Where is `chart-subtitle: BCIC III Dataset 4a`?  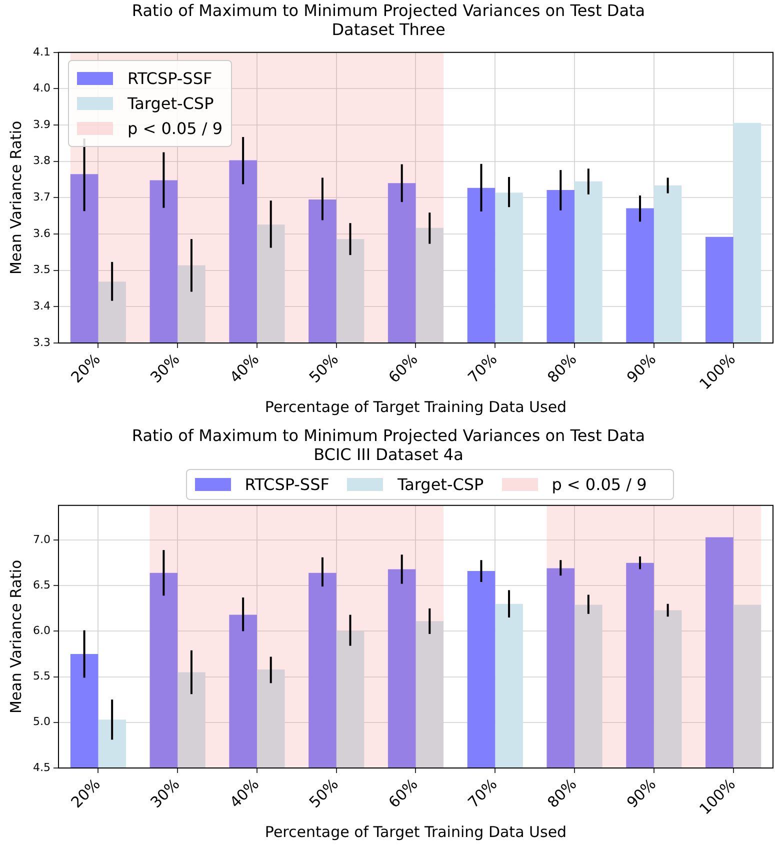
chart-subtitle: BCIC III Dataset 4a is located at coordinates (389, 454).